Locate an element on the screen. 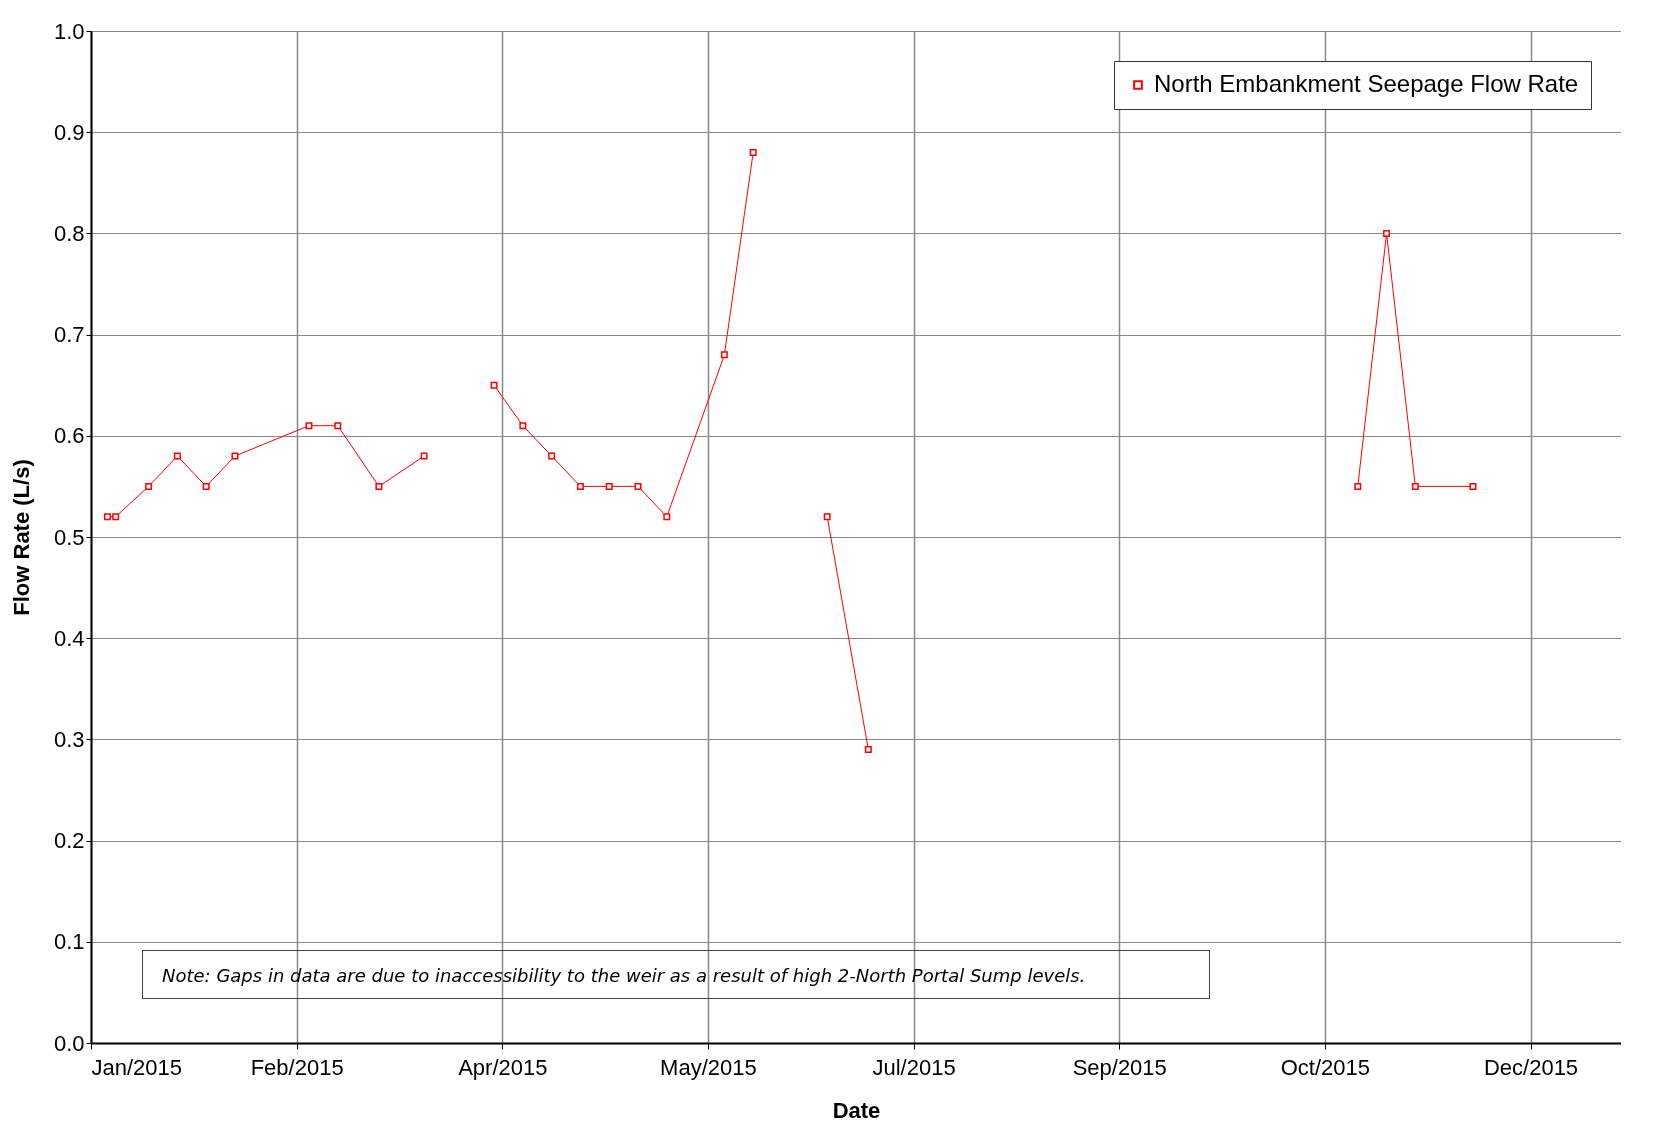 This screenshot has height=1134, width=1667. x-tick-label: Dec/2015 is located at coordinates (1531, 1067).